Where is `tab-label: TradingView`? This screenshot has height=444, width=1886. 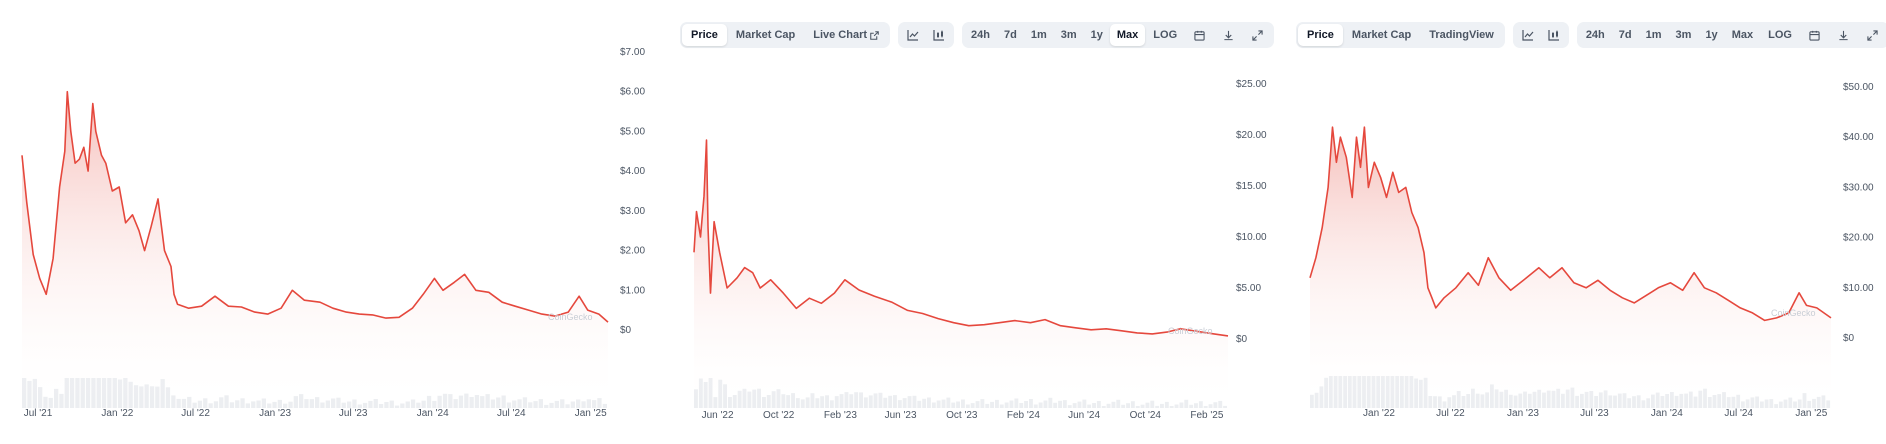 tab-label: TradingView is located at coordinates (1461, 35).